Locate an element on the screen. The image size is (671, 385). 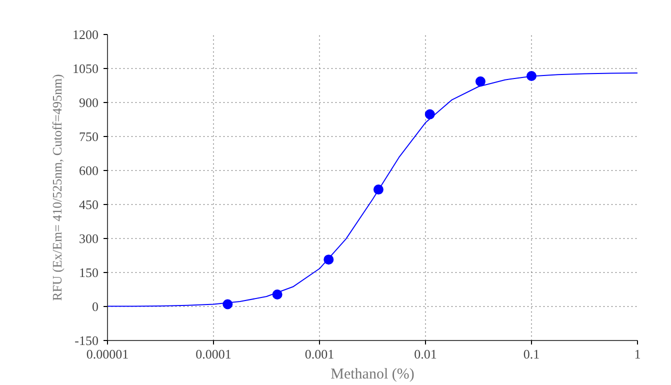
y-tick-label: -150 is located at coordinates (86, 340).